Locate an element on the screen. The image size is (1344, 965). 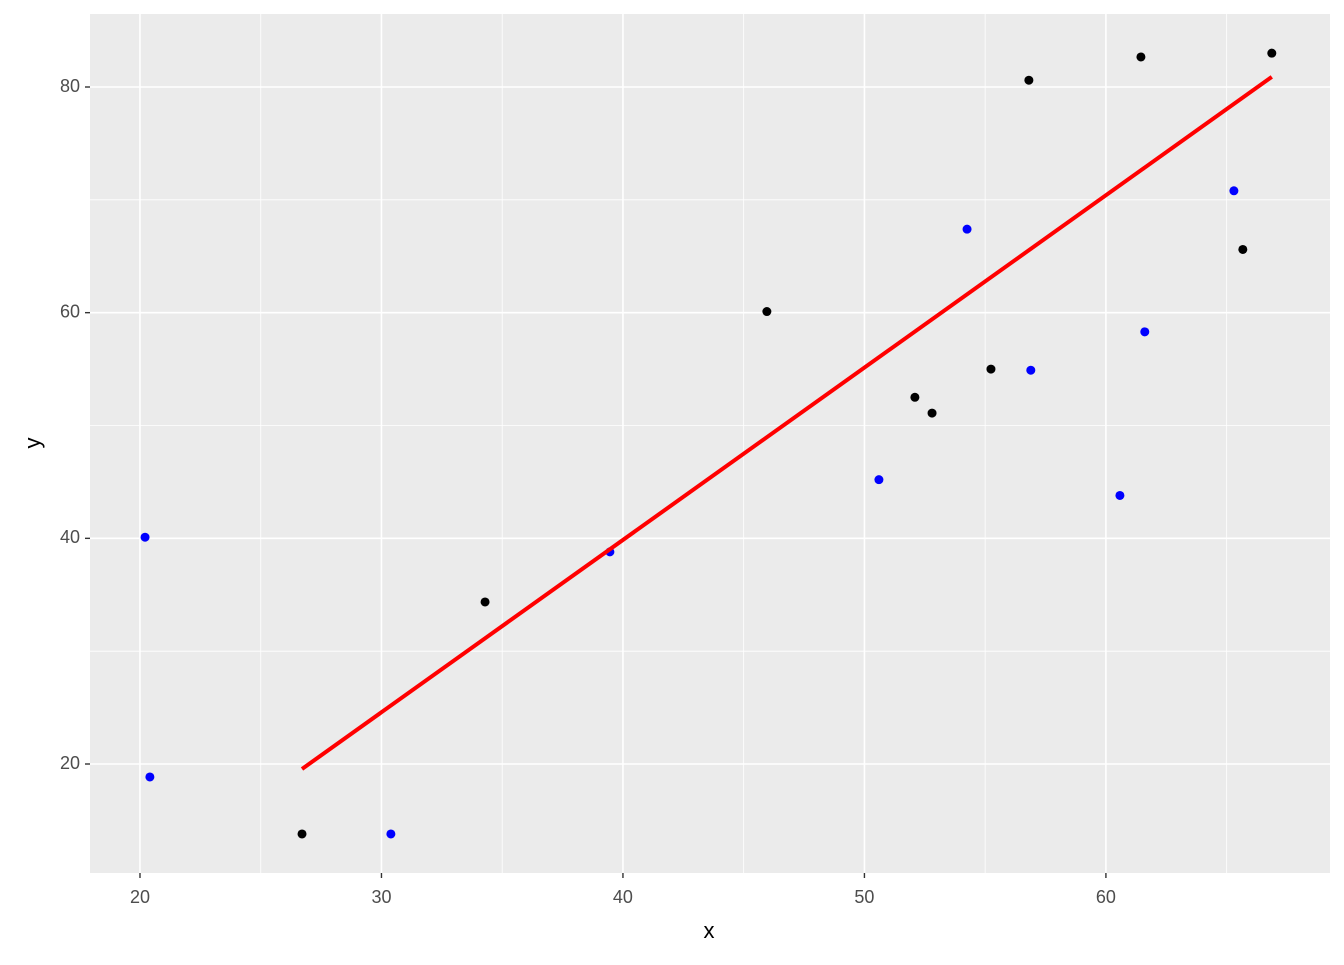
y-tick-label: 20 is located at coordinates (70, 763).